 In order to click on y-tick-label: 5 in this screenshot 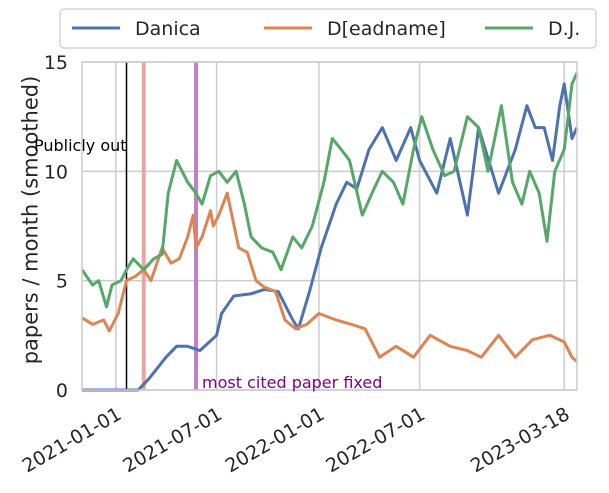, I will do `click(62, 282)`.